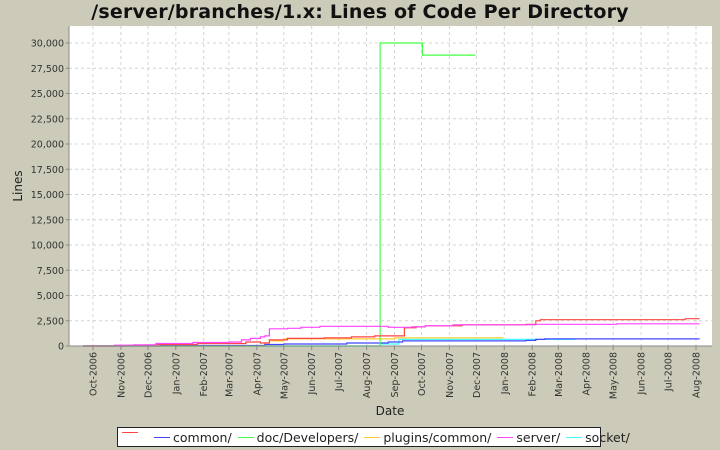 The height and width of the screenshot is (450, 720). What do you see at coordinates (505, 373) in the screenshot?
I see `x-tick-label: Jan-2008` at bounding box center [505, 373].